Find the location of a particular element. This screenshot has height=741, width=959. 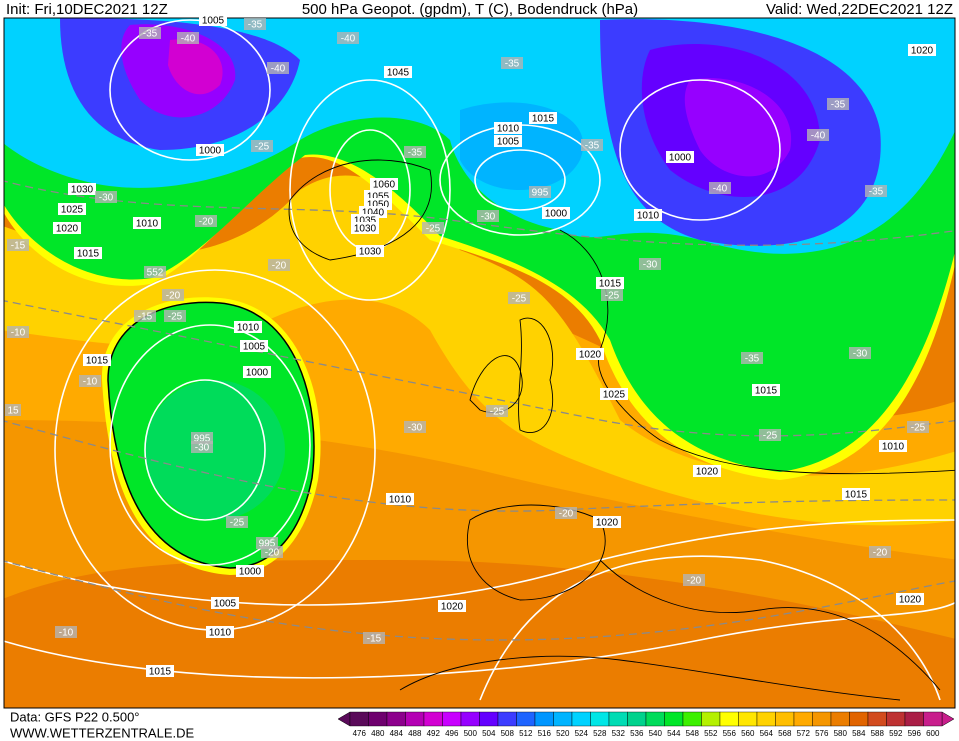

colorbar-label: 516 is located at coordinates (545, 733).